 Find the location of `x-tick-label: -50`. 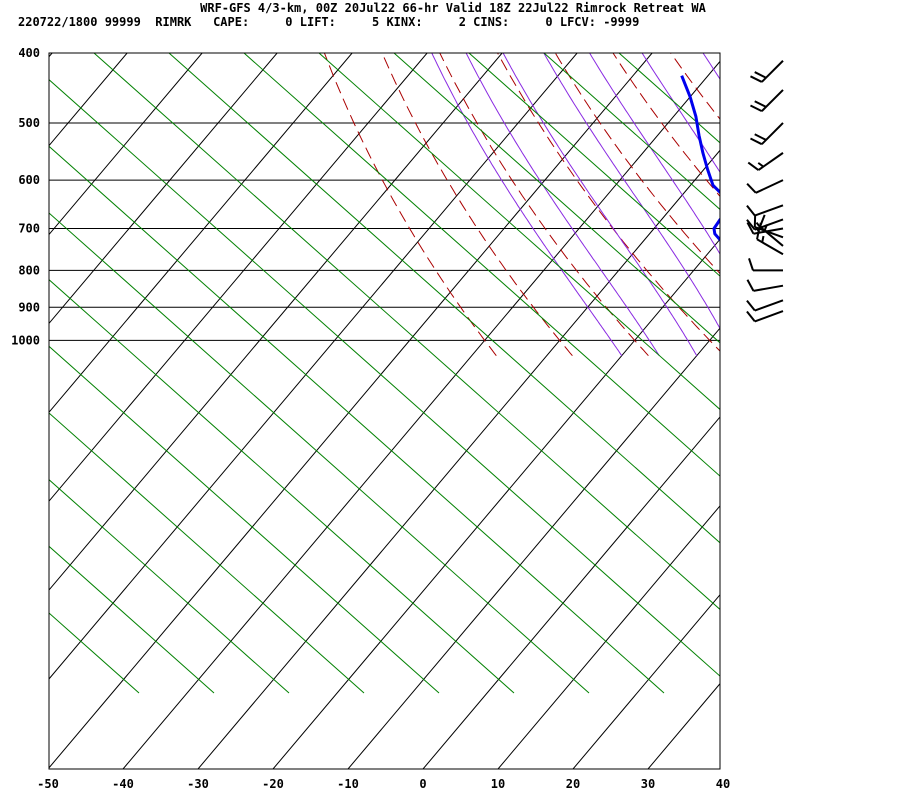

x-tick-label: -50 is located at coordinates (48, 784).